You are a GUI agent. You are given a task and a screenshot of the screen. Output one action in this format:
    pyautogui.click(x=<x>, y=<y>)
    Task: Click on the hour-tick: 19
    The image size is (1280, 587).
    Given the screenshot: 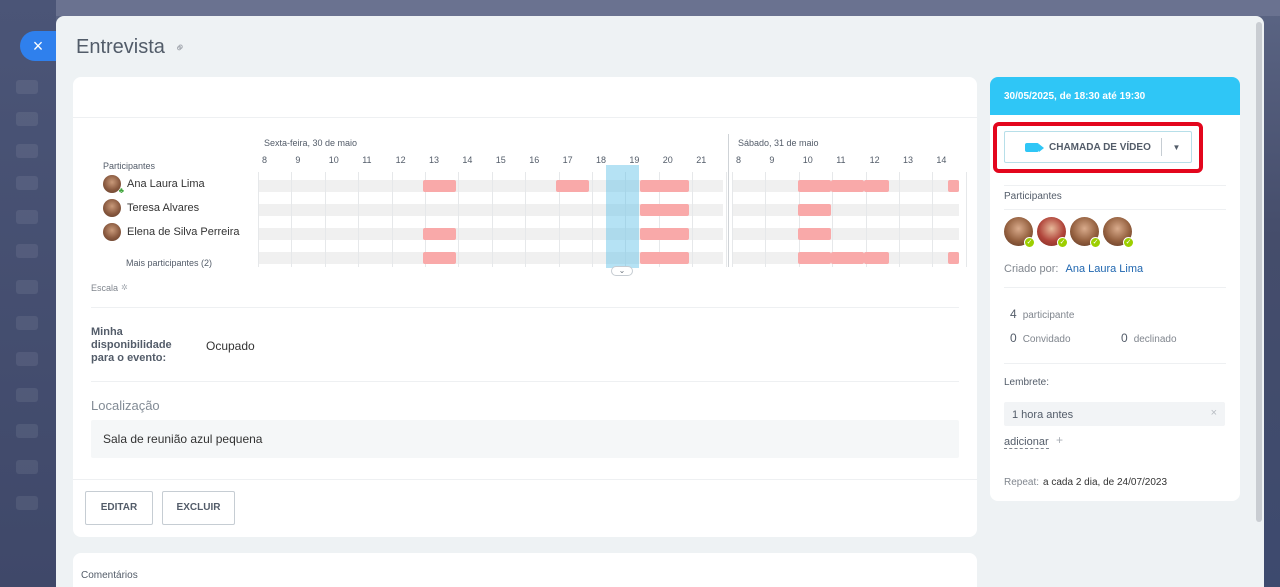 What is the action you would take?
    pyautogui.click(x=634, y=160)
    